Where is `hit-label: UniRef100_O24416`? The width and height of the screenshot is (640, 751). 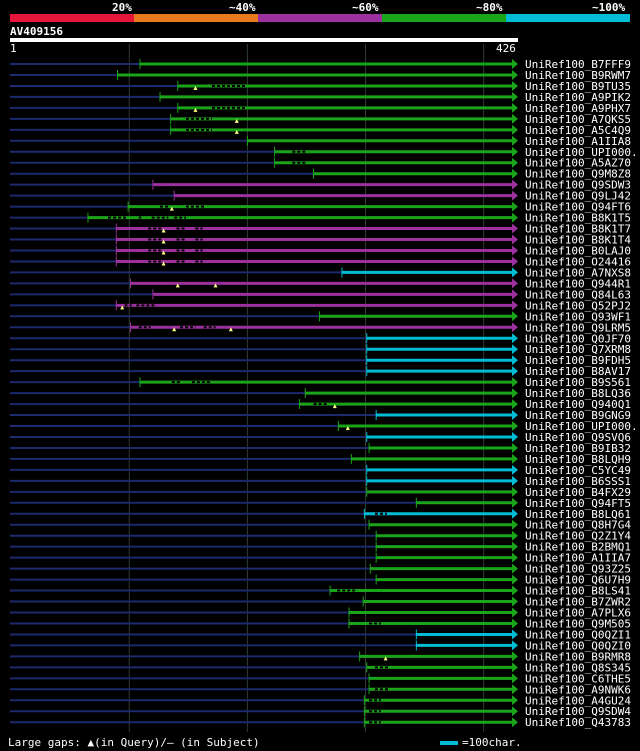 hit-label: UniRef100_O24416 is located at coordinates (578, 261).